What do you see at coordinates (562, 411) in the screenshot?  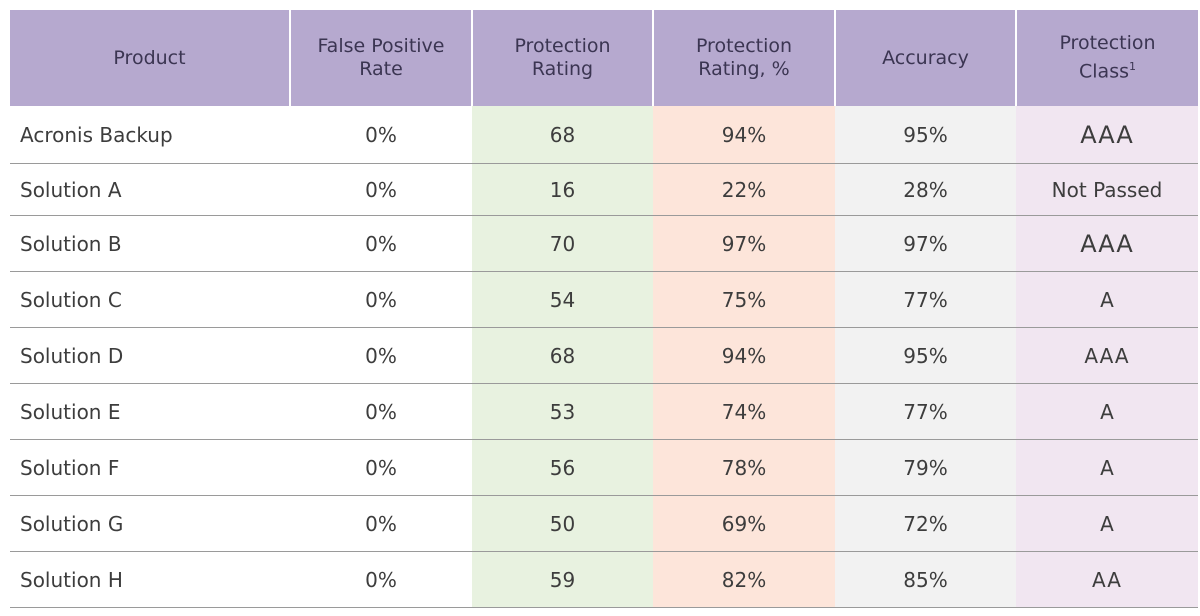 I see `protection-rating-cell: 53` at bounding box center [562, 411].